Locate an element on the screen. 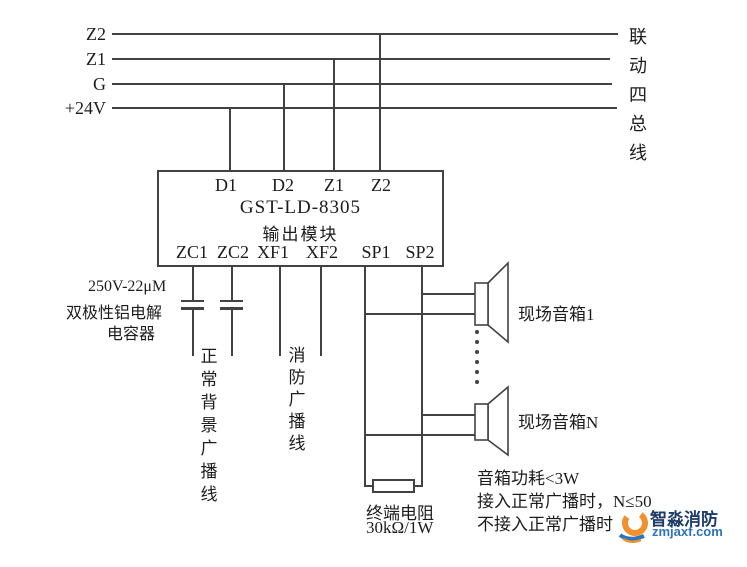  terminal-sp1: SP1 is located at coordinates (376, 252).